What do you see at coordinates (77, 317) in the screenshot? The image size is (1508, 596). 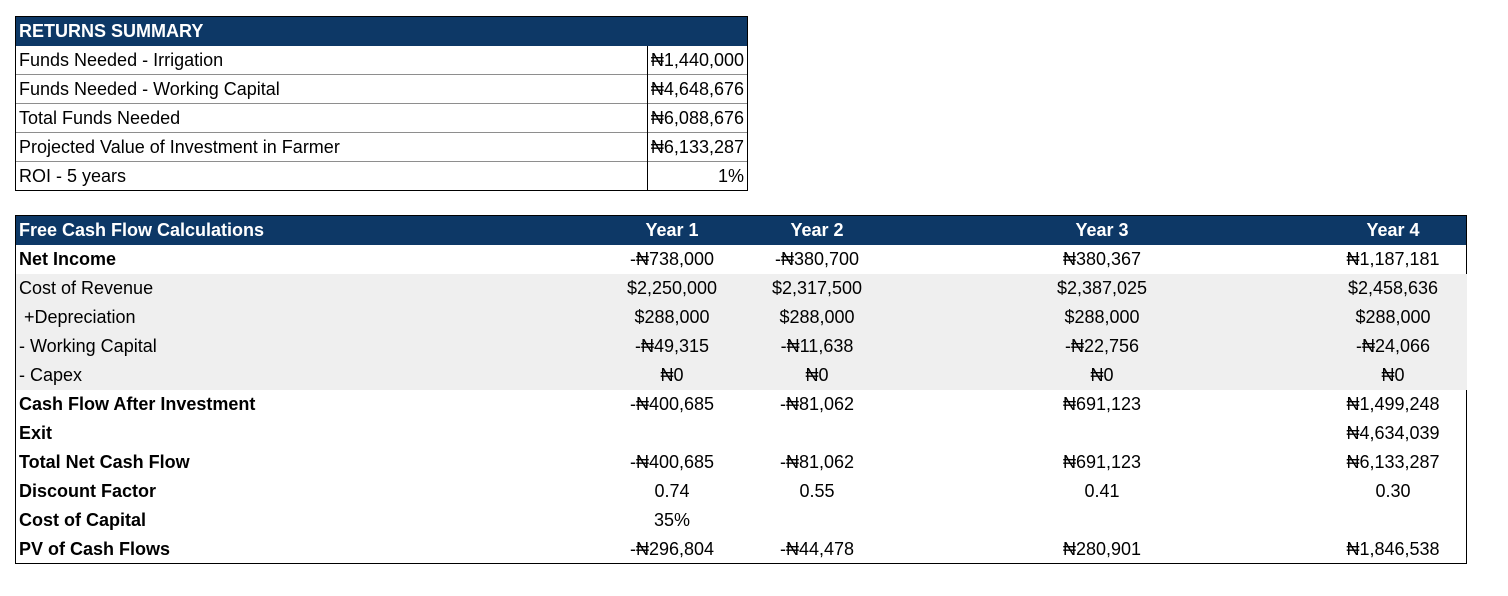 I see `fcf-row-label: +Depreciation` at bounding box center [77, 317].